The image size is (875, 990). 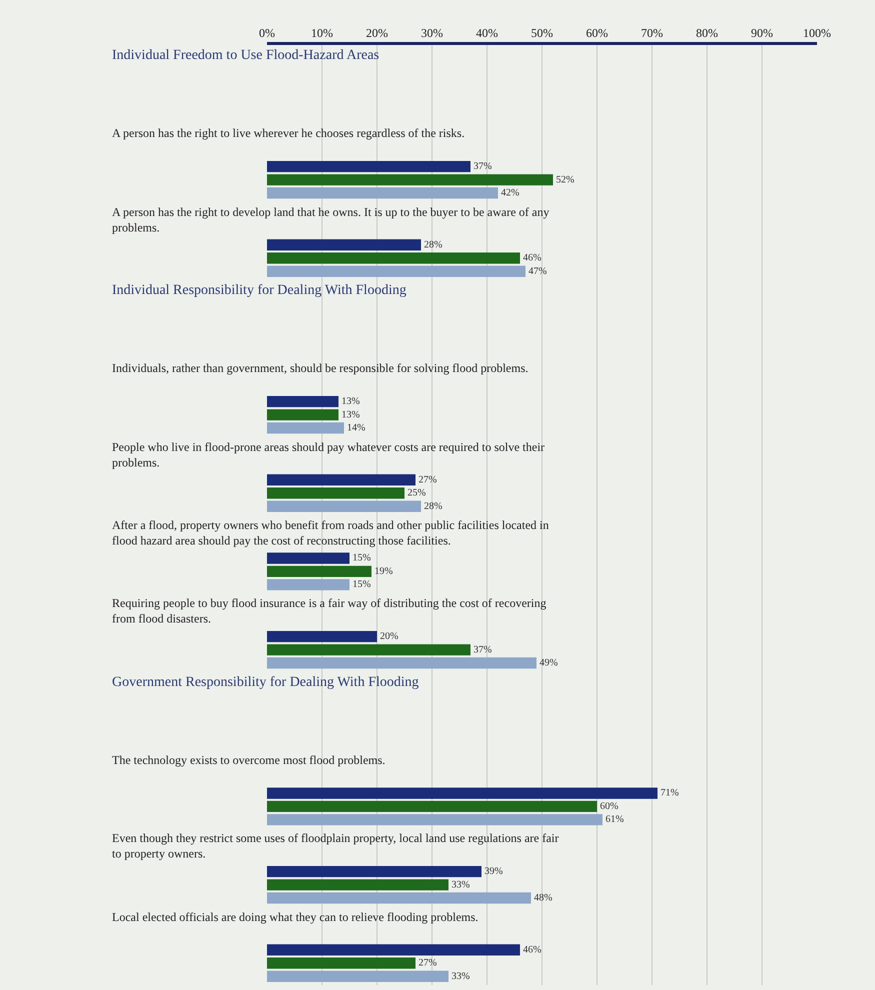 I want to click on x-tick-label: 70%, so click(x=652, y=33).